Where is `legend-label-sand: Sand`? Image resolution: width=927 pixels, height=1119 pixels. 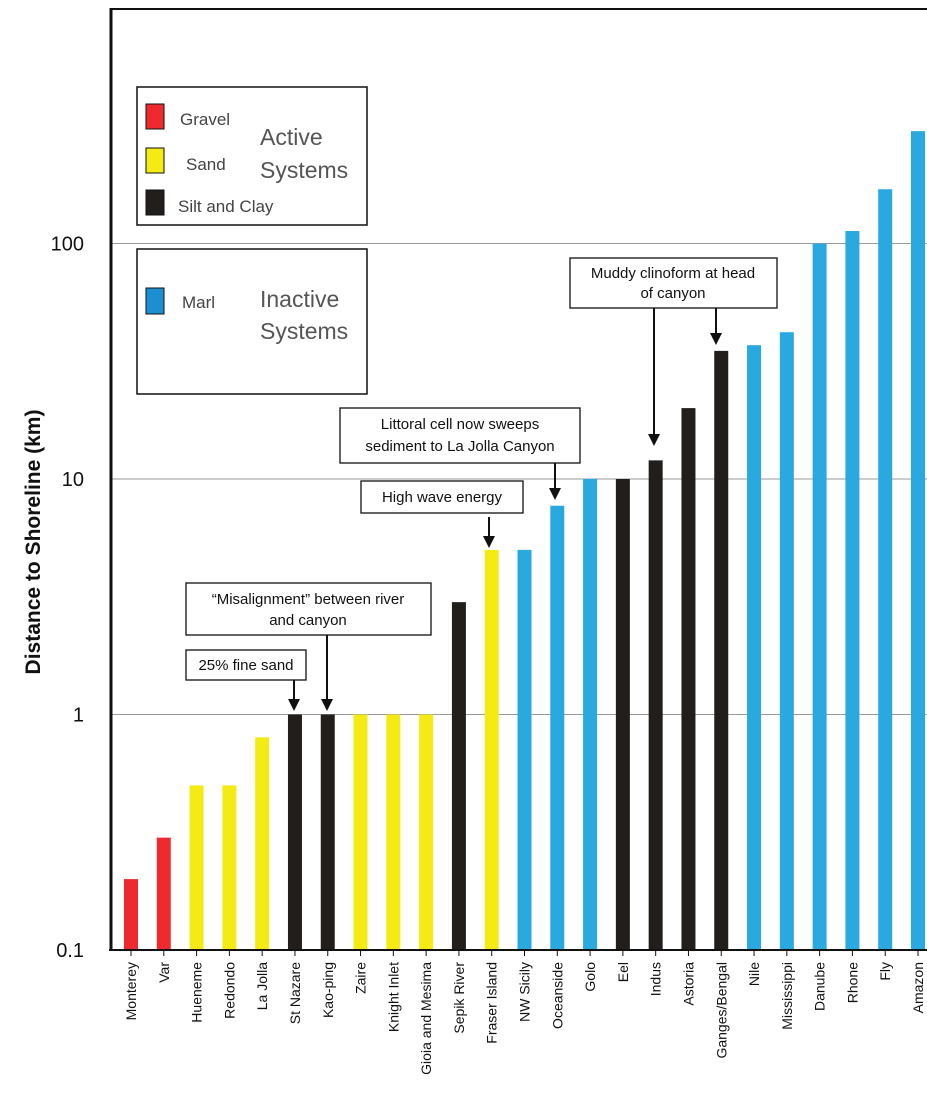 legend-label-sand: Sand is located at coordinates (206, 164).